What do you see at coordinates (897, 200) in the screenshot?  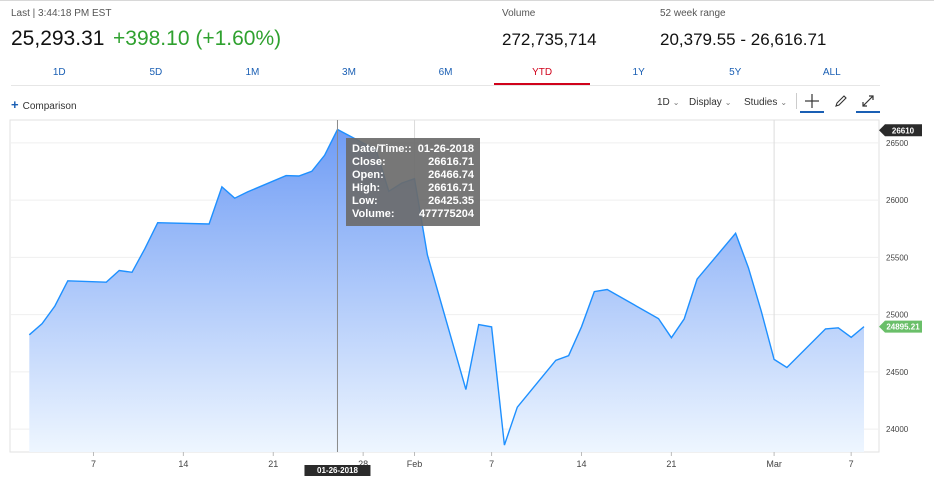 I see `y-tick-label: 26000` at bounding box center [897, 200].